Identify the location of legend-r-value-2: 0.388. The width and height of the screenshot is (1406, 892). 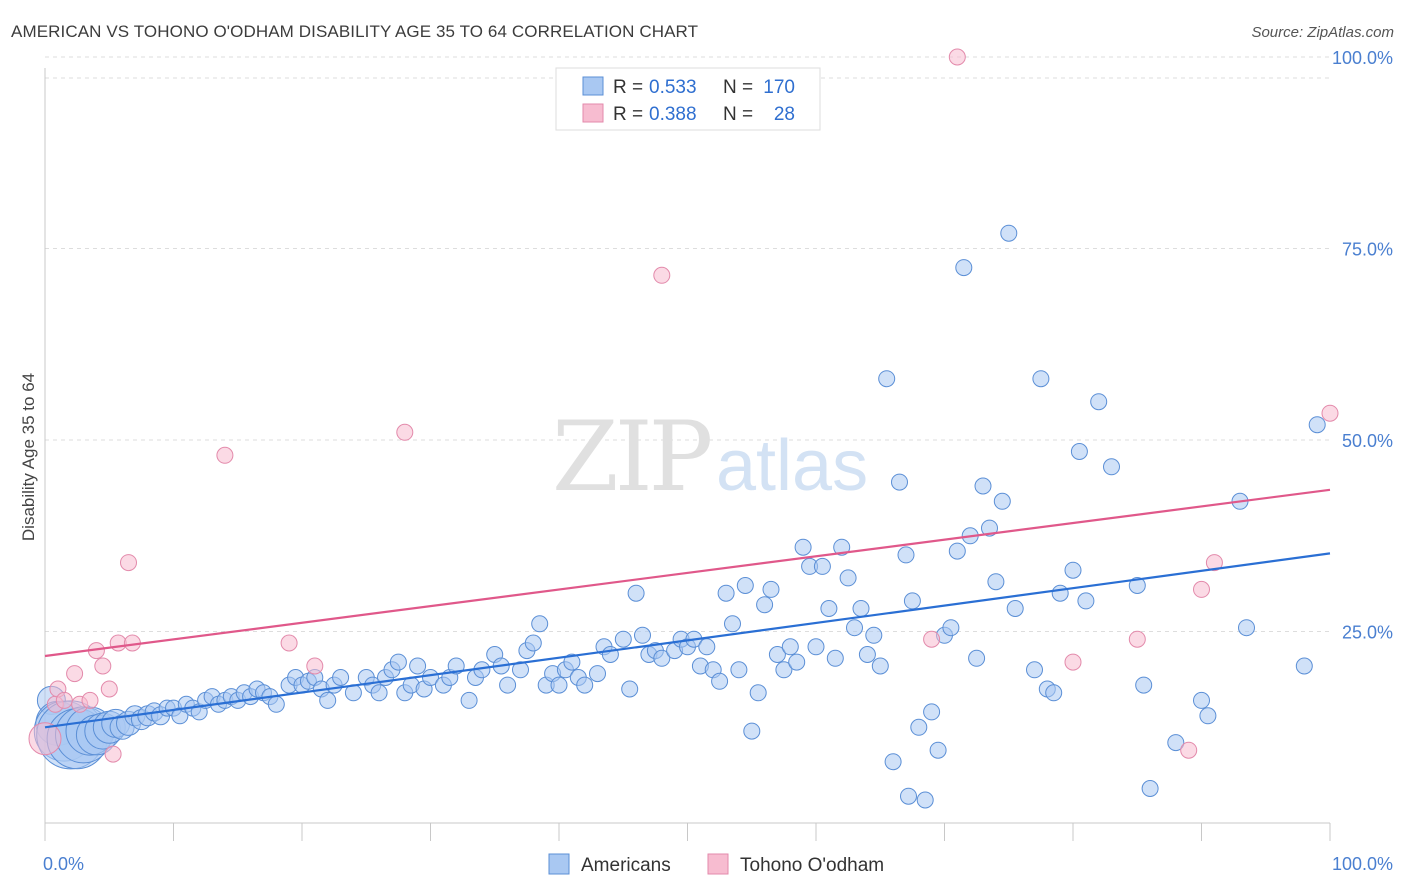
(673, 114).